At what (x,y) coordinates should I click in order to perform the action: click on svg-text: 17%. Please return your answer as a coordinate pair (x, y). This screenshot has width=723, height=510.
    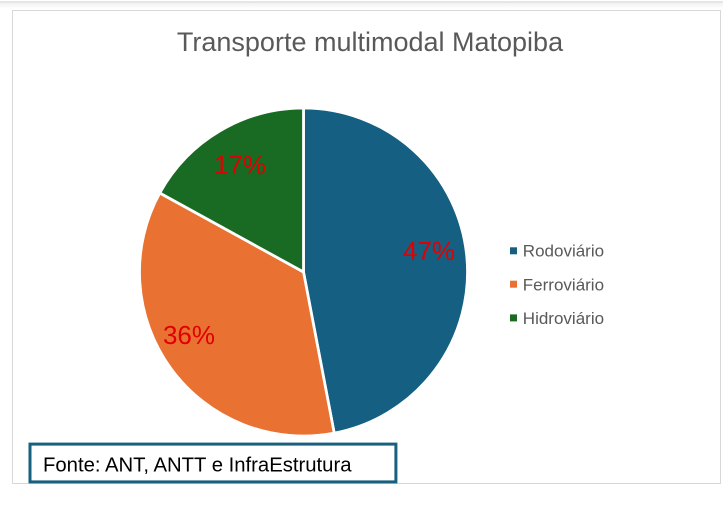
    Looking at the image, I should click on (240, 165).